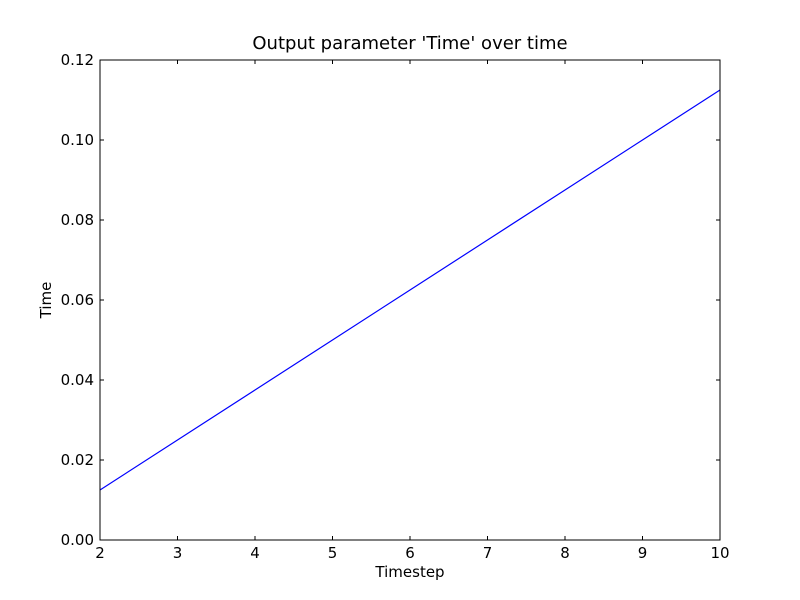 Image resolution: width=800 pixels, height=600 pixels. What do you see at coordinates (410, 553) in the screenshot?
I see `x-tick-label: 6` at bounding box center [410, 553].